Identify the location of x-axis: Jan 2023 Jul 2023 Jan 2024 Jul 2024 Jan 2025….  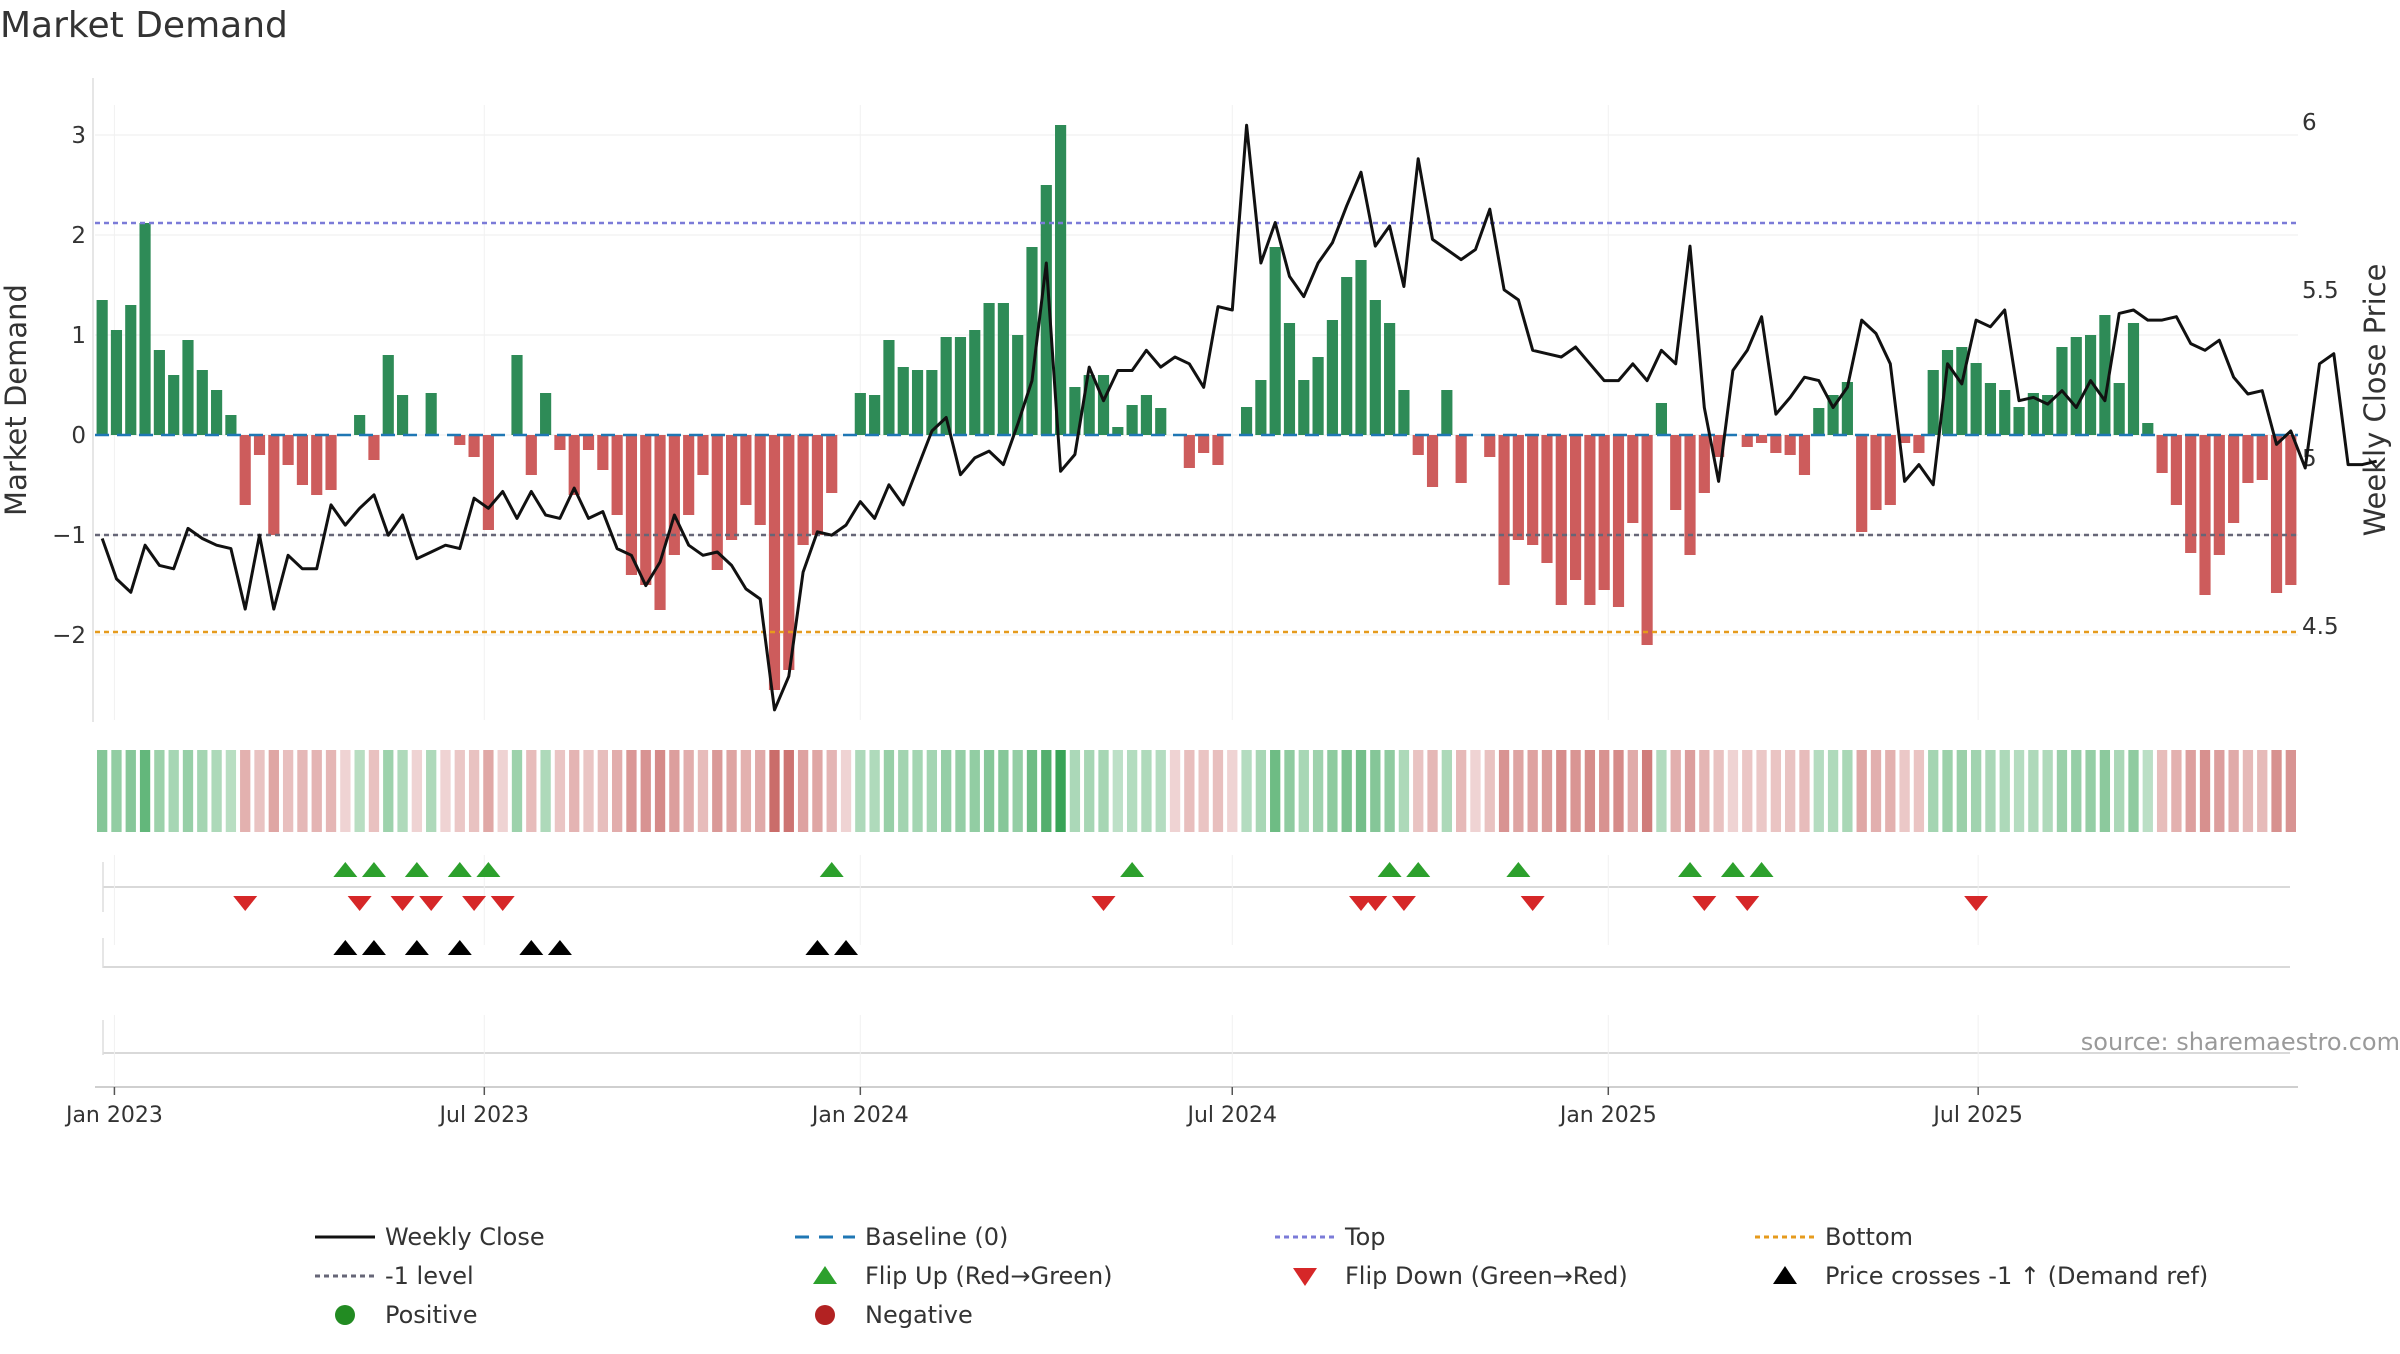
(1181, 1107).